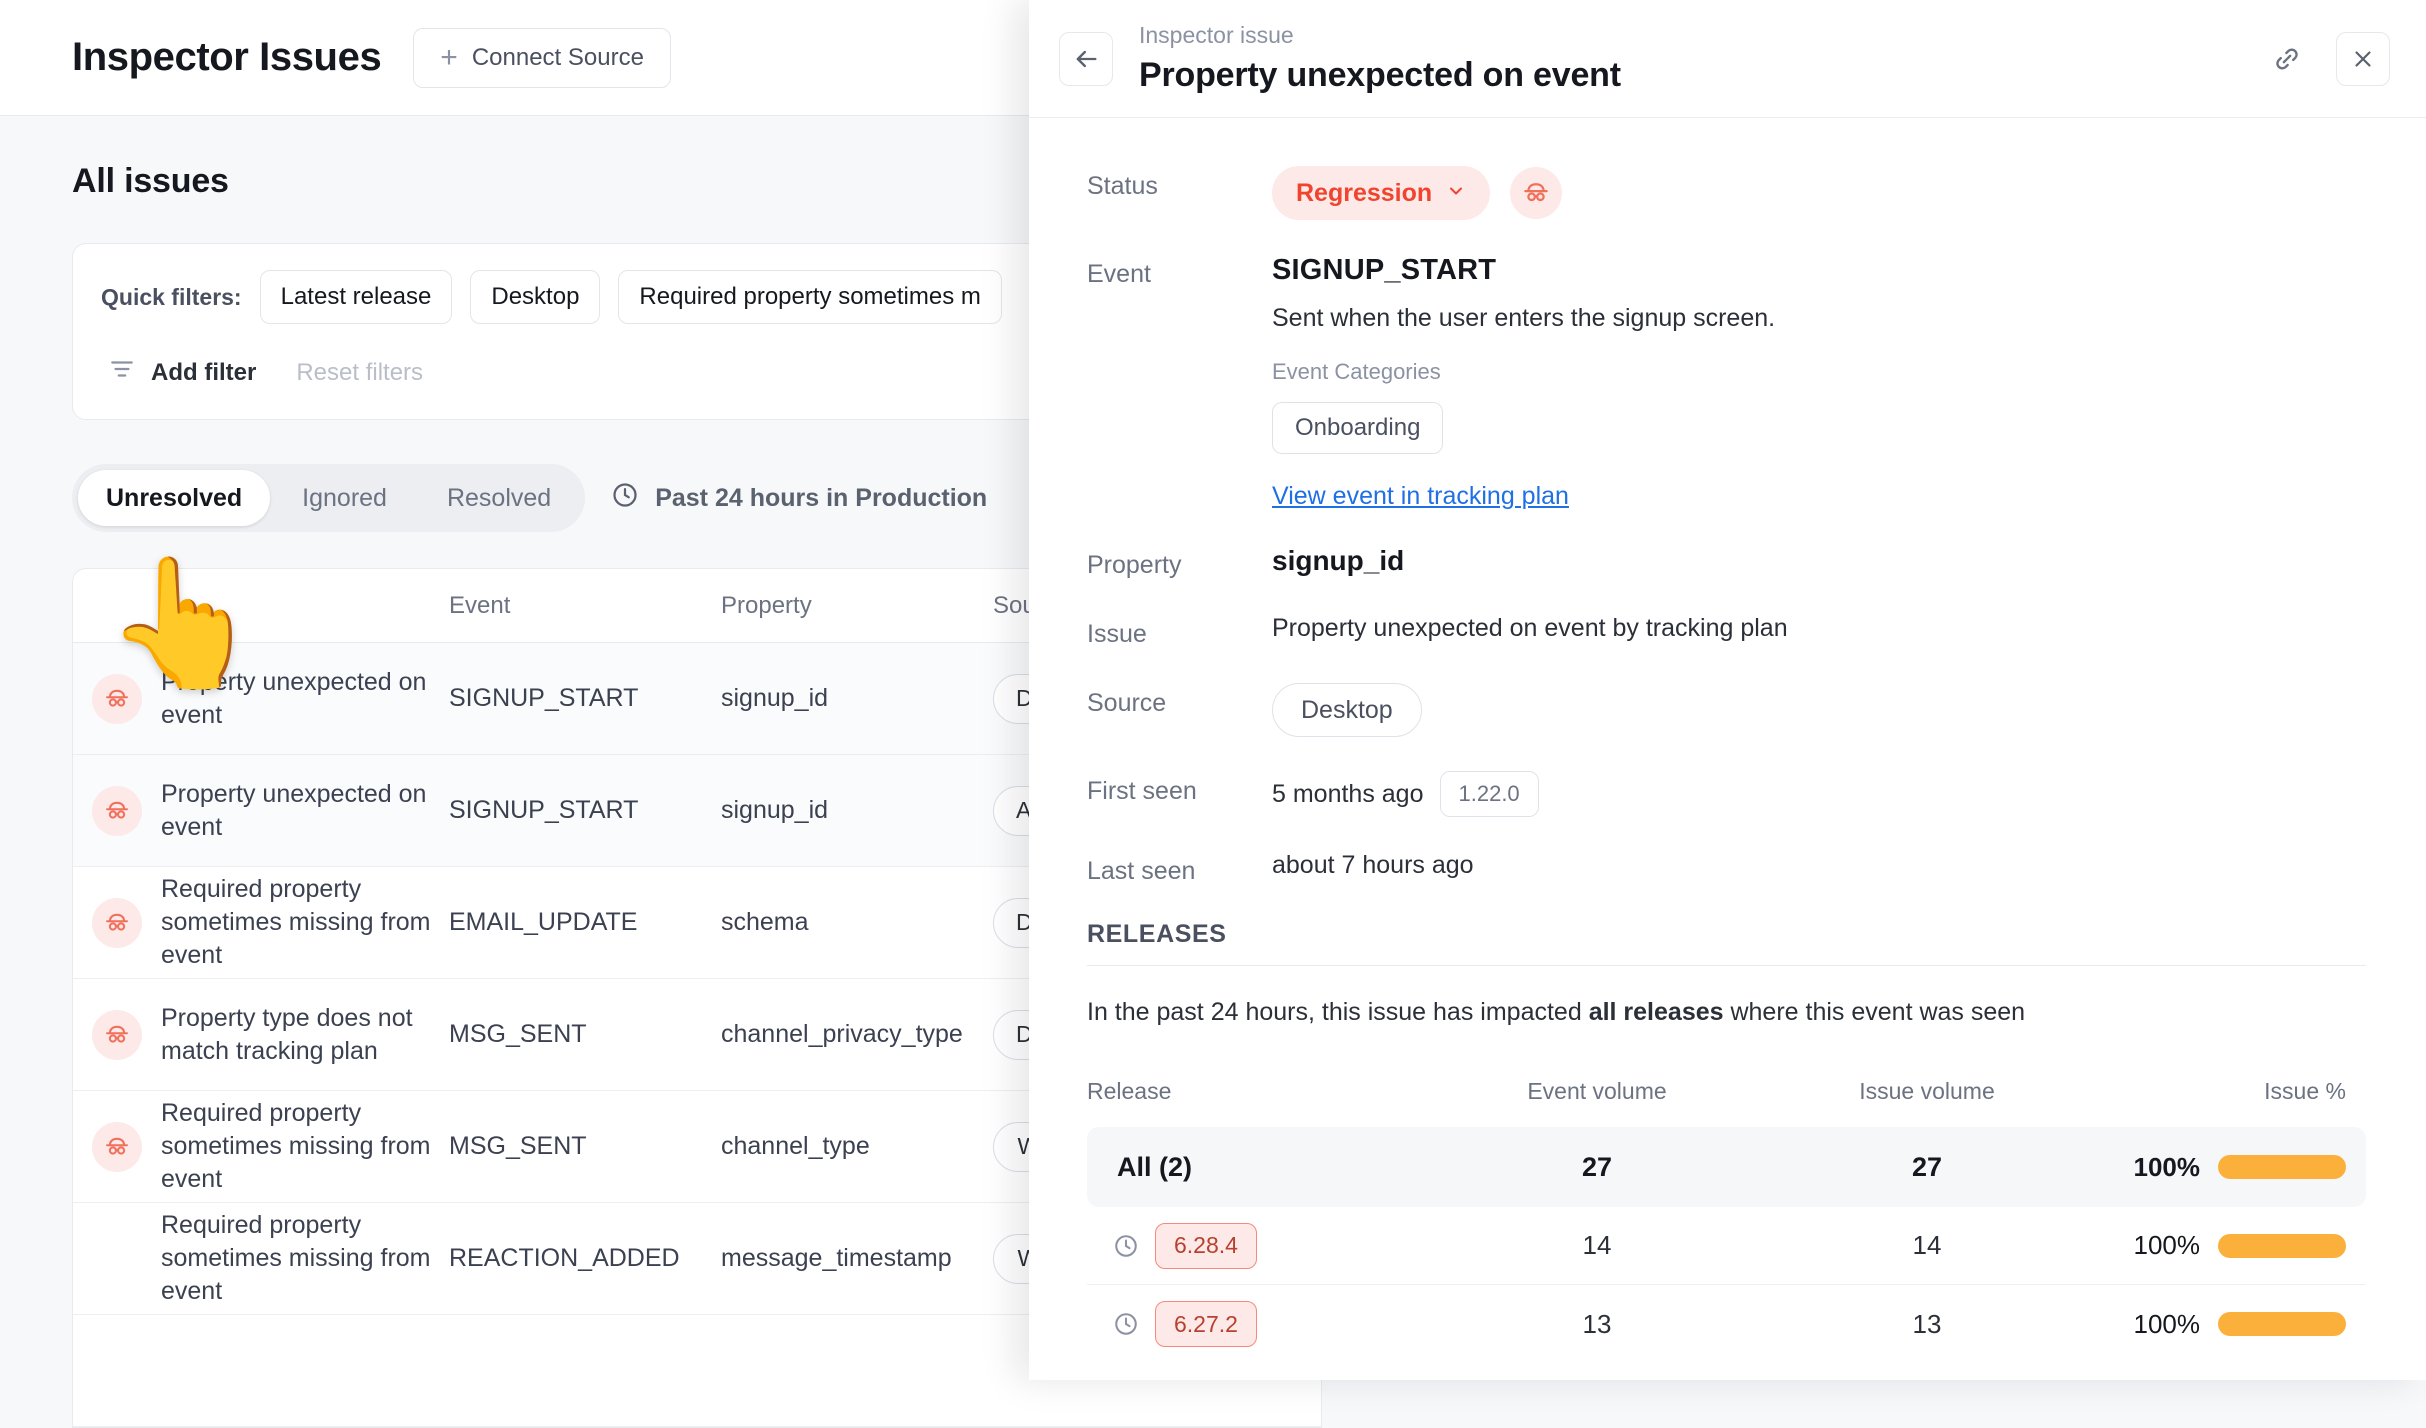 The height and width of the screenshot is (1428, 2426). What do you see at coordinates (356, 297) in the screenshot?
I see `quick-filter-latest-release: Latest release` at bounding box center [356, 297].